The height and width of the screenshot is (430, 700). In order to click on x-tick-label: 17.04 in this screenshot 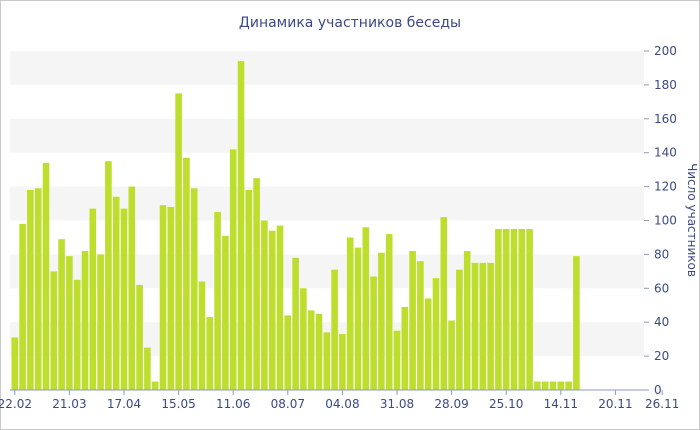, I will do `click(124, 404)`.